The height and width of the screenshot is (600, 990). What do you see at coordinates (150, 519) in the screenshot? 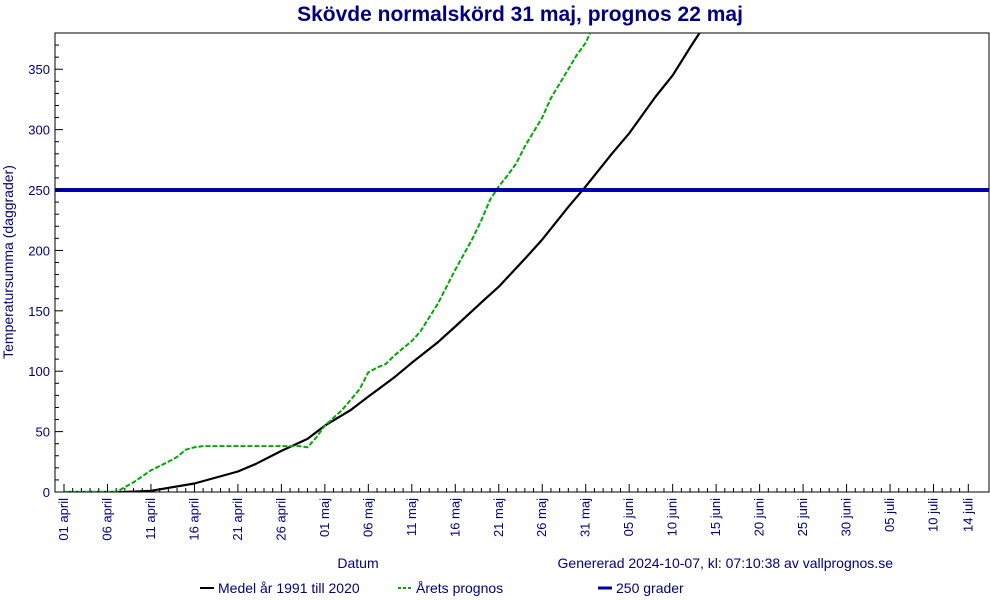
I see `x-tick-label: 11 april` at bounding box center [150, 519].